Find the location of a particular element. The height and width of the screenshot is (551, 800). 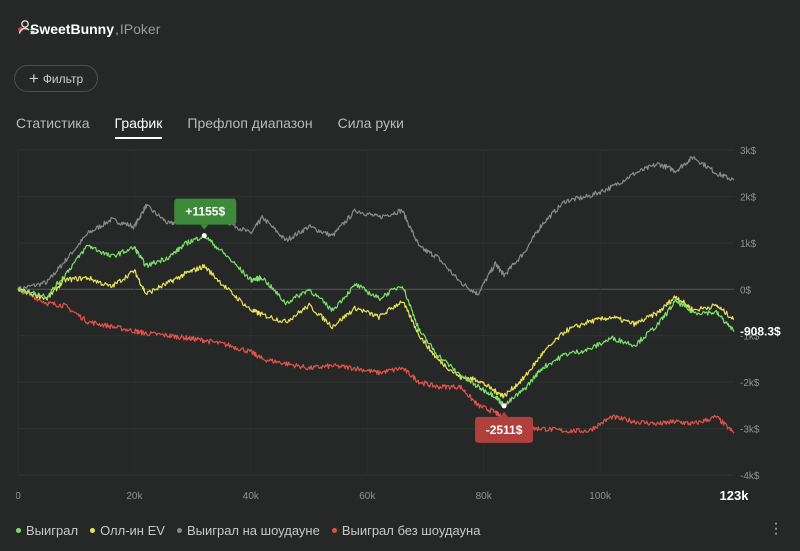

legend-marker-showdown is located at coordinates (179, 530).